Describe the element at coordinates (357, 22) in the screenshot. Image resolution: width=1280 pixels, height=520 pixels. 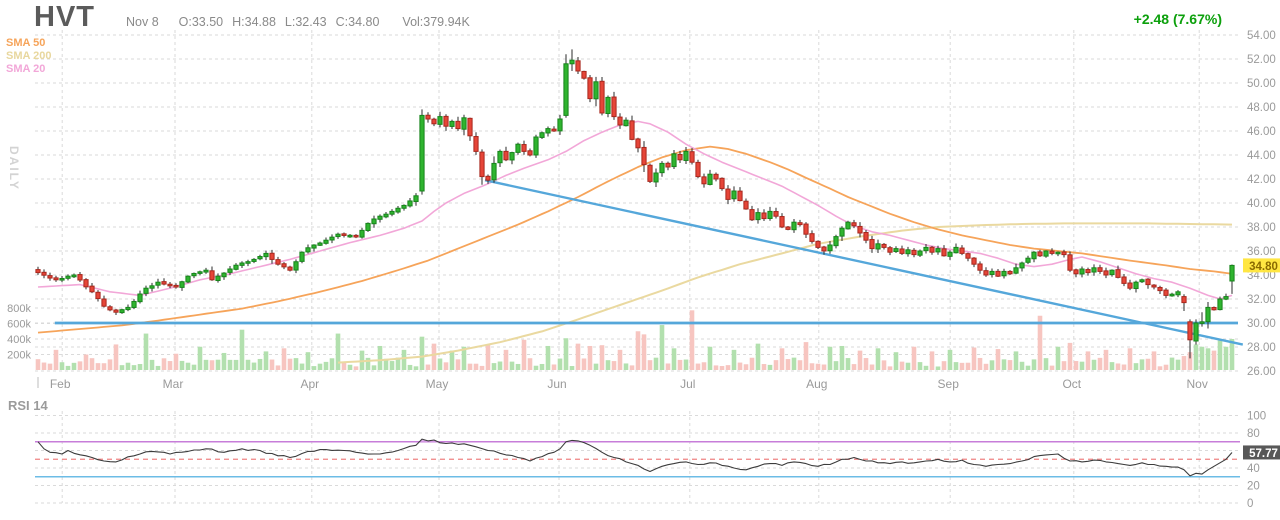
I see `quote-close: C:34.80` at that location.